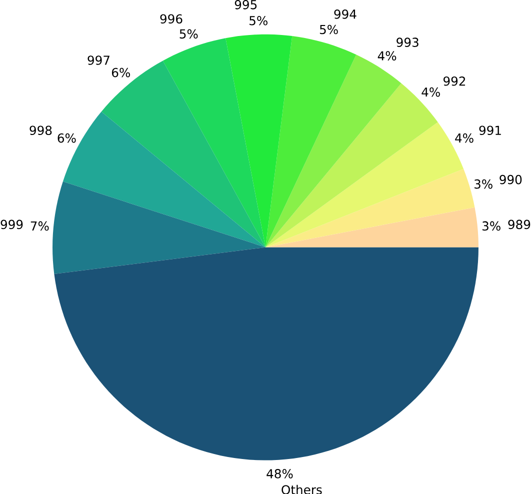 The width and height of the screenshot is (531, 494). What do you see at coordinates (519, 224) in the screenshot?
I see `slice-label: 989` at bounding box center [519, 224].